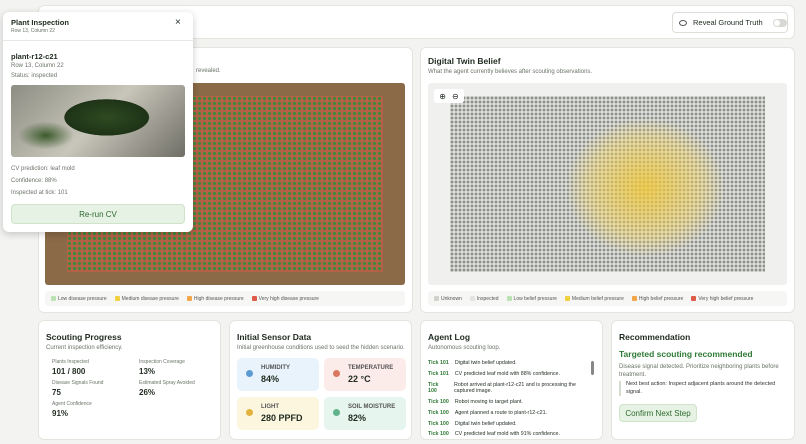 This screenshot has height=444, width=806. I want to click on sensor-tile: SOIL MOISTURE 82%, so click(365, 413).